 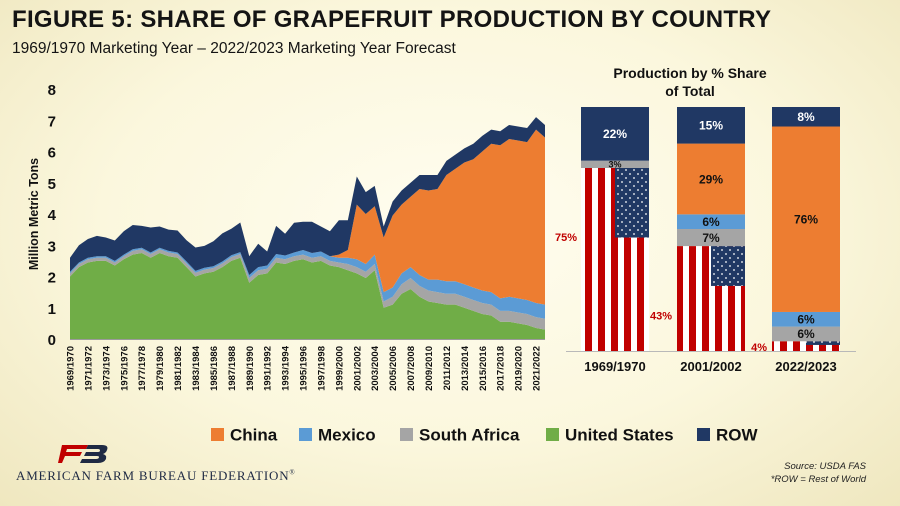 What do you see at coordinates (689, 73) in the screenshot?
I see `bar-chart-title: Production by % Share` at bounding box center [689, 73].